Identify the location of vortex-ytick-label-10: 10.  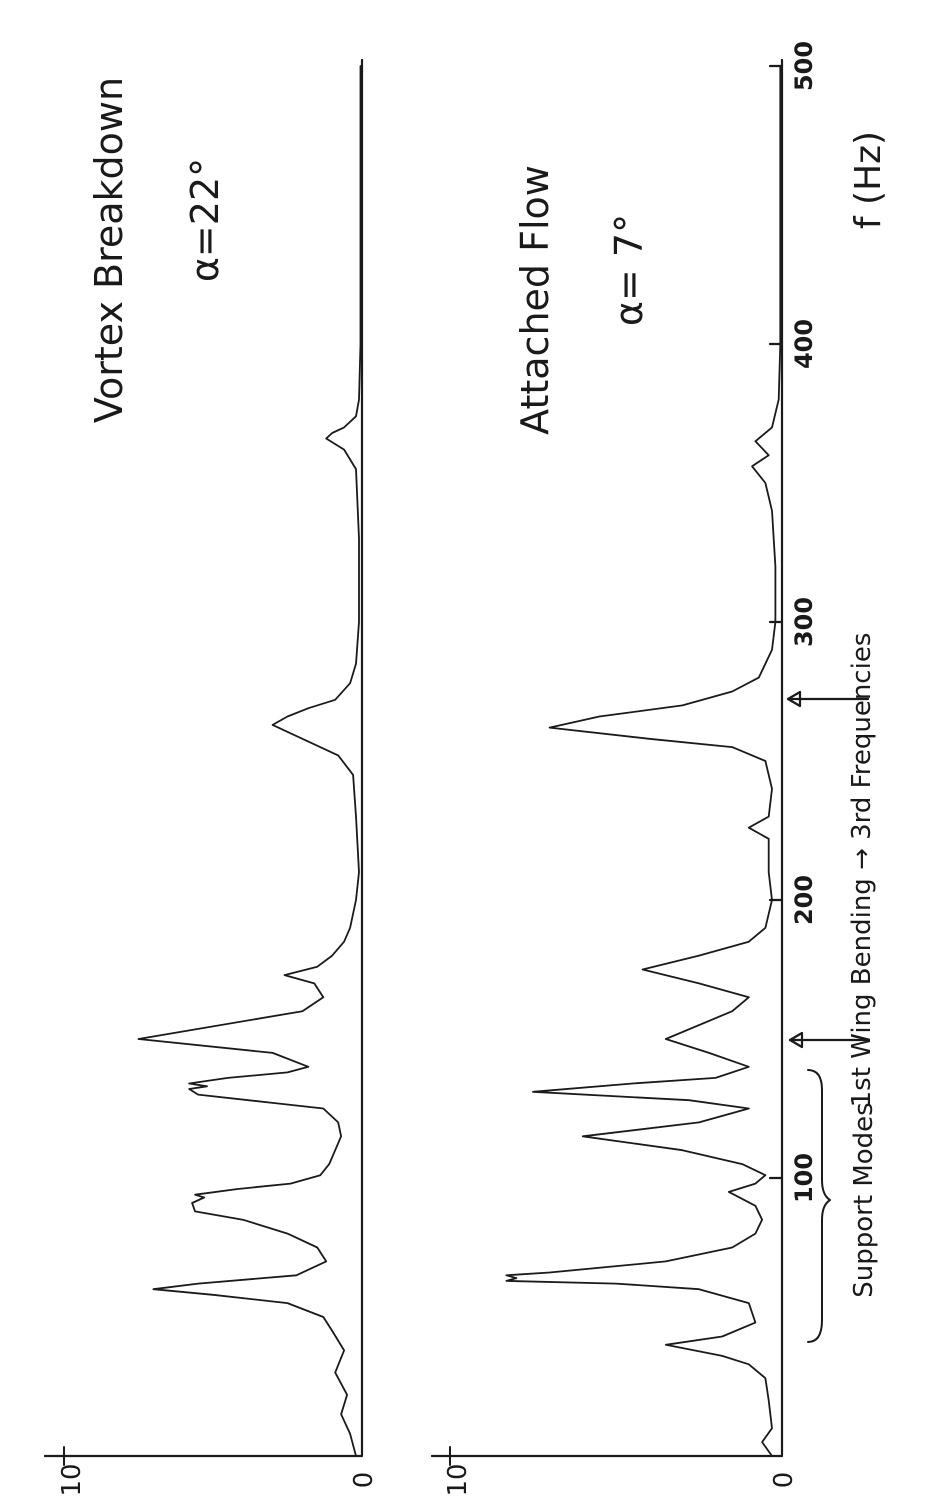
(72, 1479).